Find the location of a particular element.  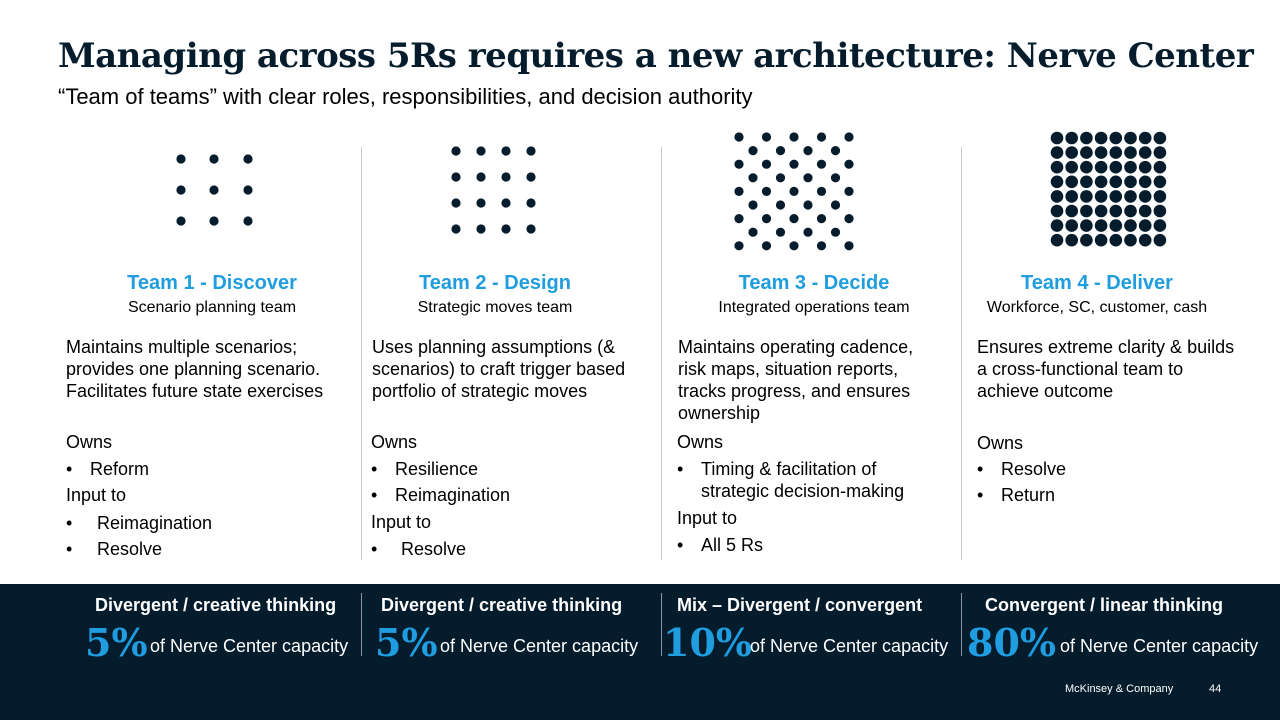

team-1-name: Team 1 - Discover is located at coordinates (212, 283).